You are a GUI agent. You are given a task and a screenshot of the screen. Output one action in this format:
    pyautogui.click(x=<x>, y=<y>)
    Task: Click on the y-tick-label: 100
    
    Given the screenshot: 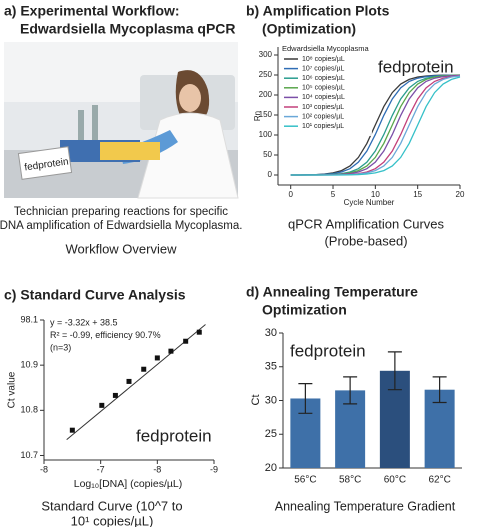 What is the action you would take?
    pyautogui.click(x=266, y=134)
    